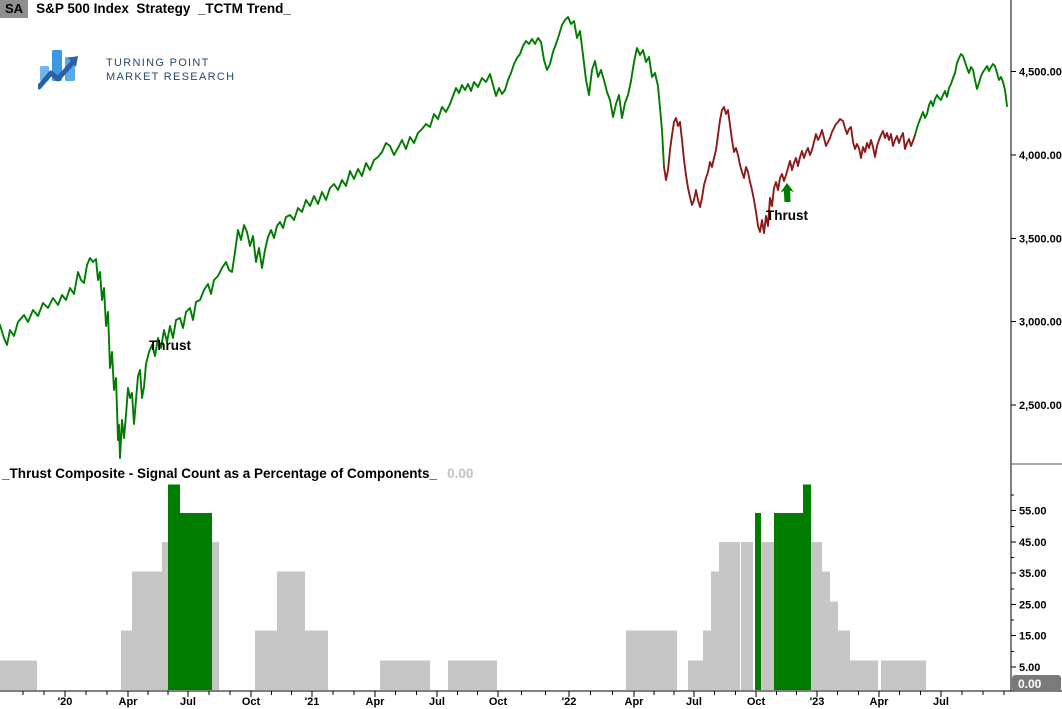 This screenshot has height=709, width=1062. Describe the element at coordinates (817, 702) in the screenshot. I see `time-axis-label: '23` at that location.